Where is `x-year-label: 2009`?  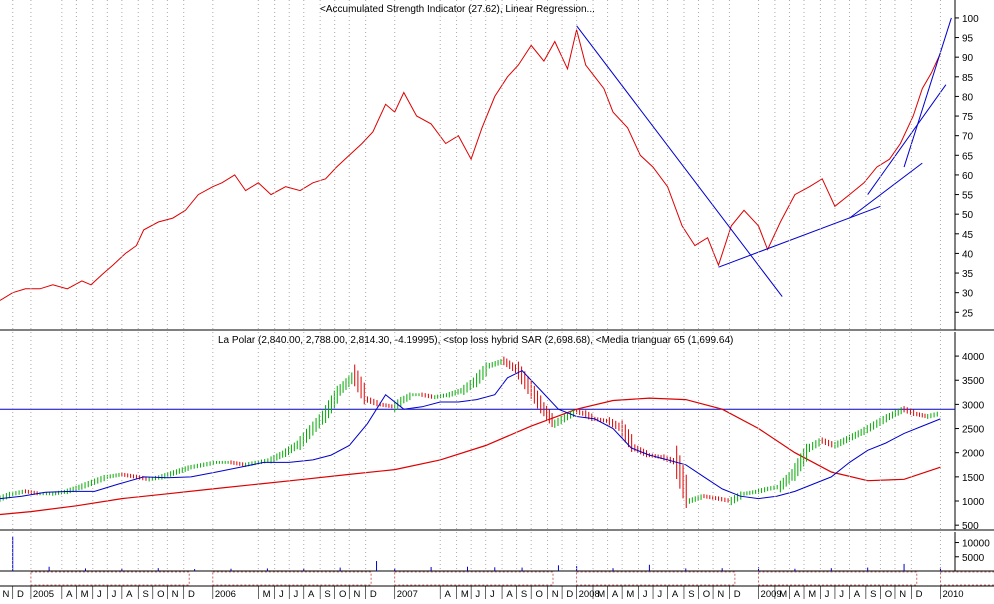
x-year-label: 2009 is located at coordinates (771, 594).